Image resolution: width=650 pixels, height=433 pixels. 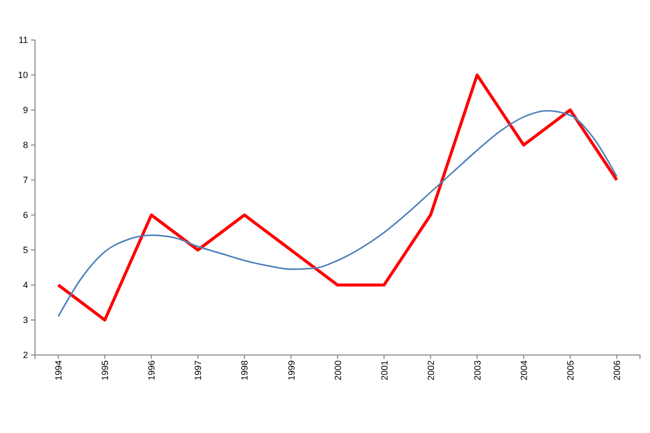 I want to click on y-tick-label: 7, so click(x=25, y=179).